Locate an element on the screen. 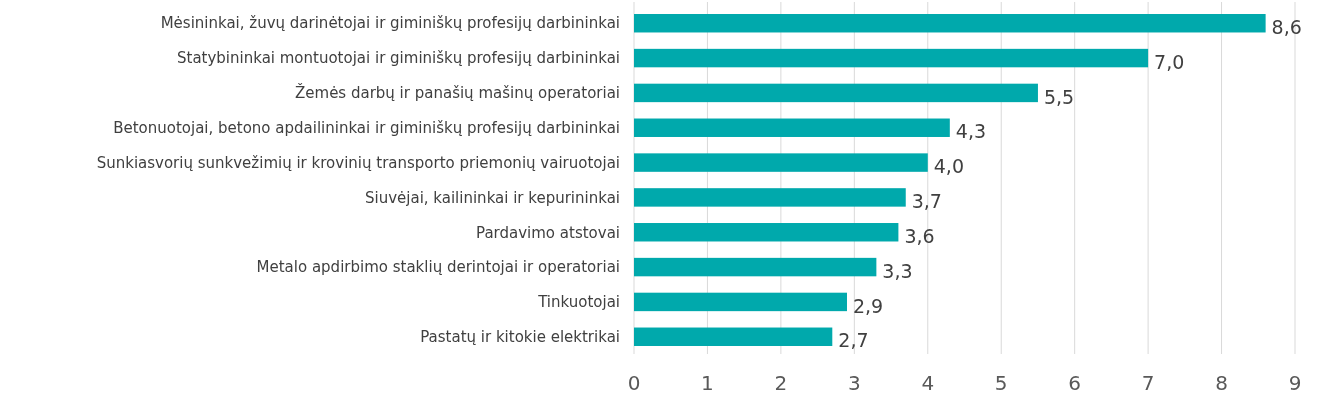 This screenshot has width=1328, height=404. x-tick-label: 9 is located at coordinates (1295, 383).